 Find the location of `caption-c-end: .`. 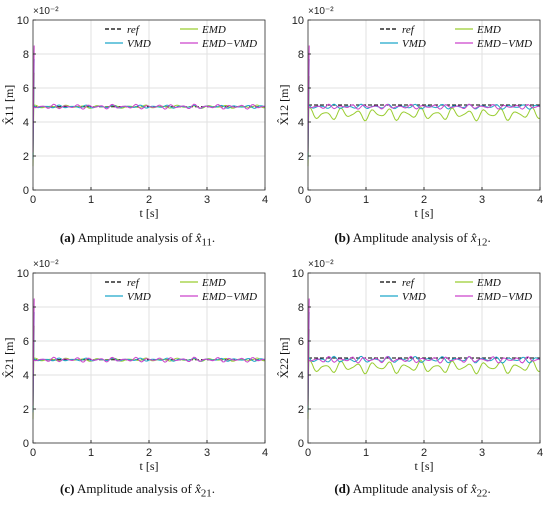

caption-c-end: . is located at coordinates (213, 488).